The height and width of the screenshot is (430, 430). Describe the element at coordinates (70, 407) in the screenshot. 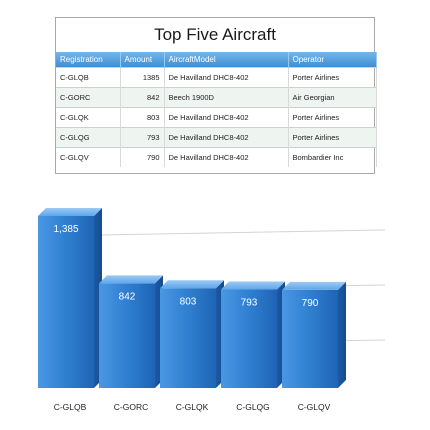

I see `category-label: C-GLQB` at that location.